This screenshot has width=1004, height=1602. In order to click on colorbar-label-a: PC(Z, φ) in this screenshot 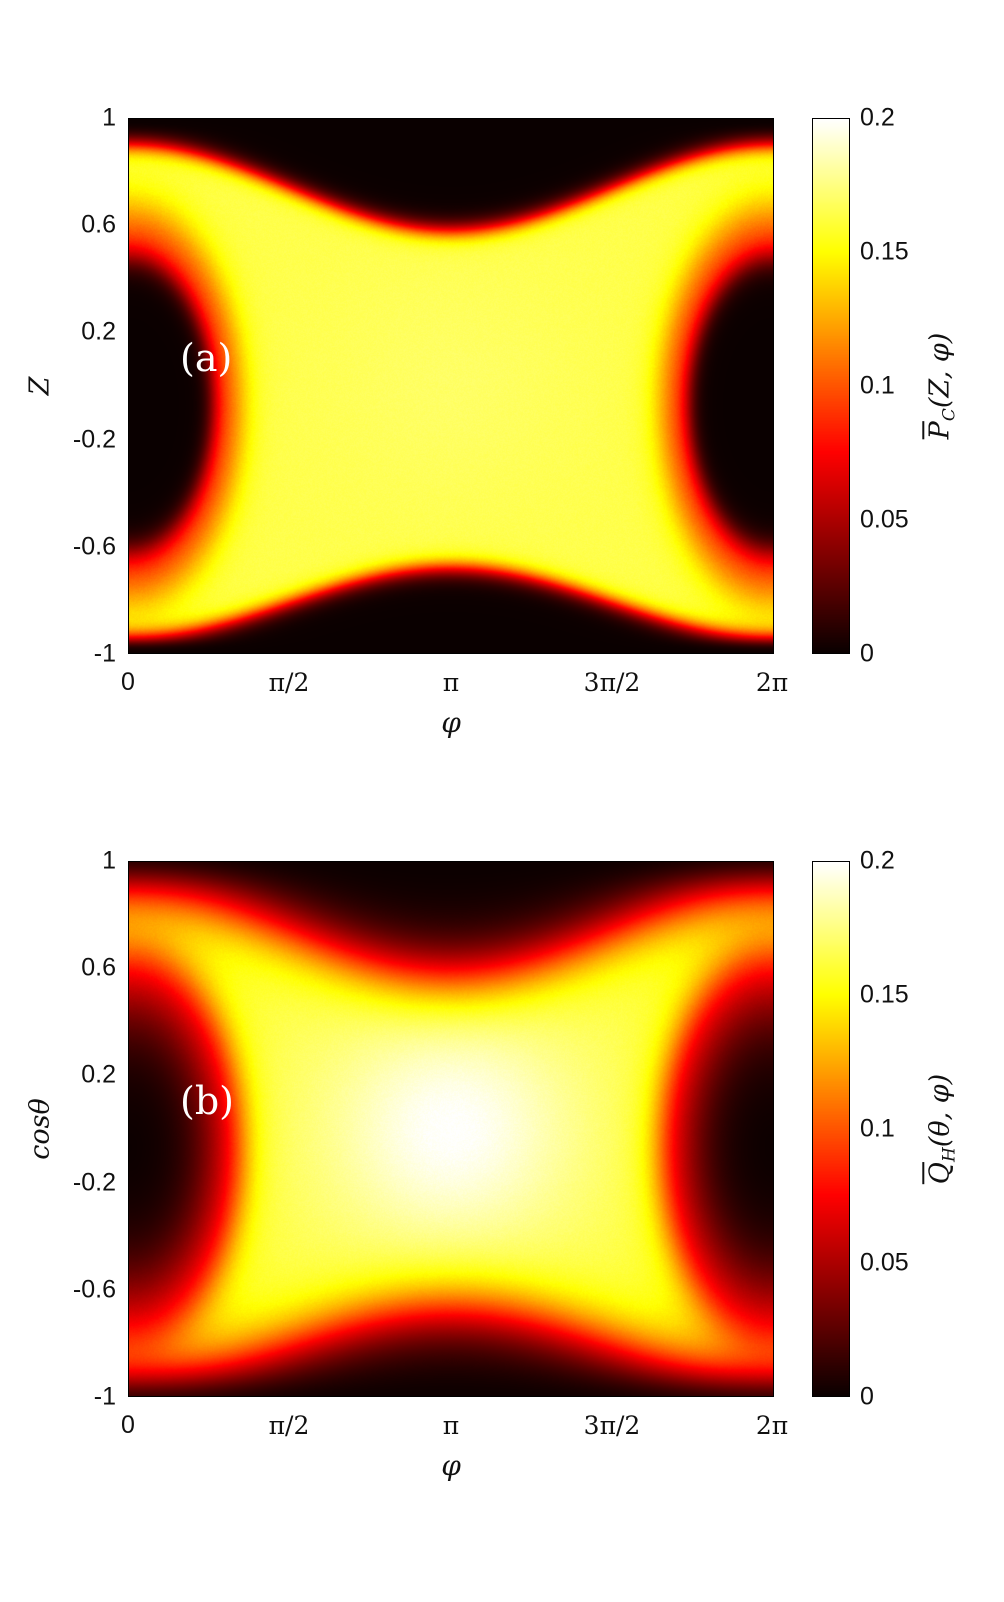, I will do `click(941, 386)`.